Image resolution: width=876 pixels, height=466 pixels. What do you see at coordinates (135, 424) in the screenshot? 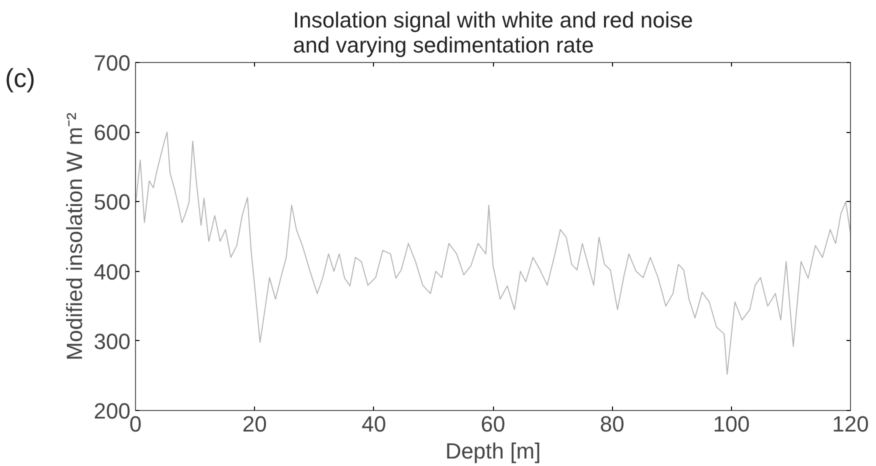
I see `x-tick-label: 0` at bounding box center [135, 424].